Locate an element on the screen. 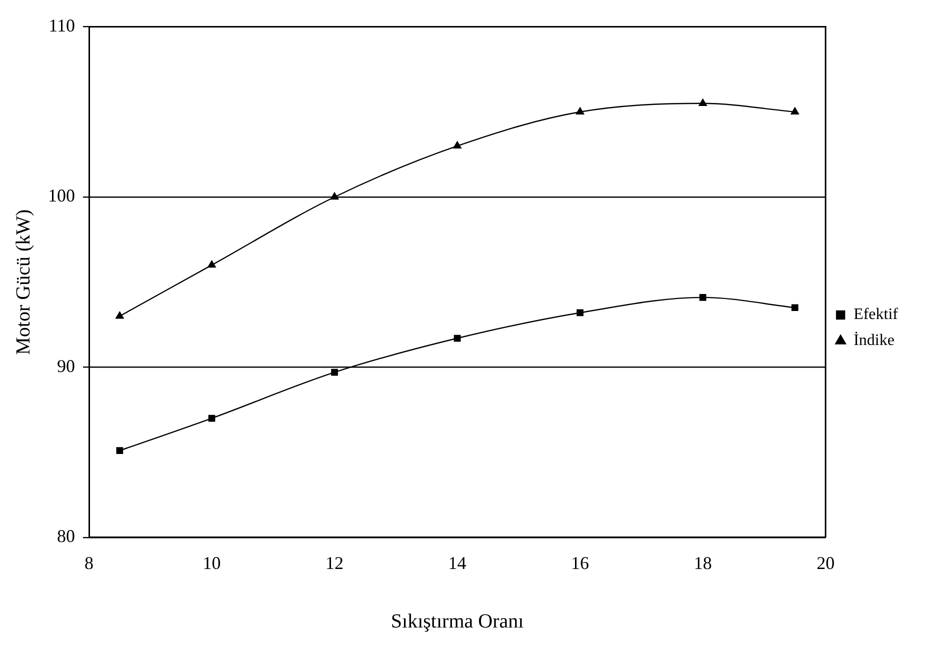  x-tick-label: 18 is located at coordinates (703, 562).